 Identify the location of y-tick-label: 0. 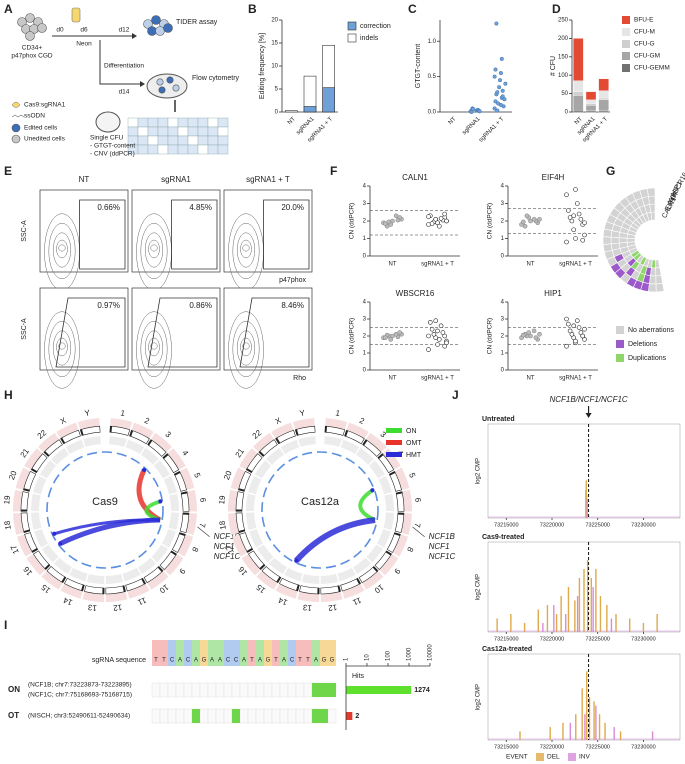
(503, 371).